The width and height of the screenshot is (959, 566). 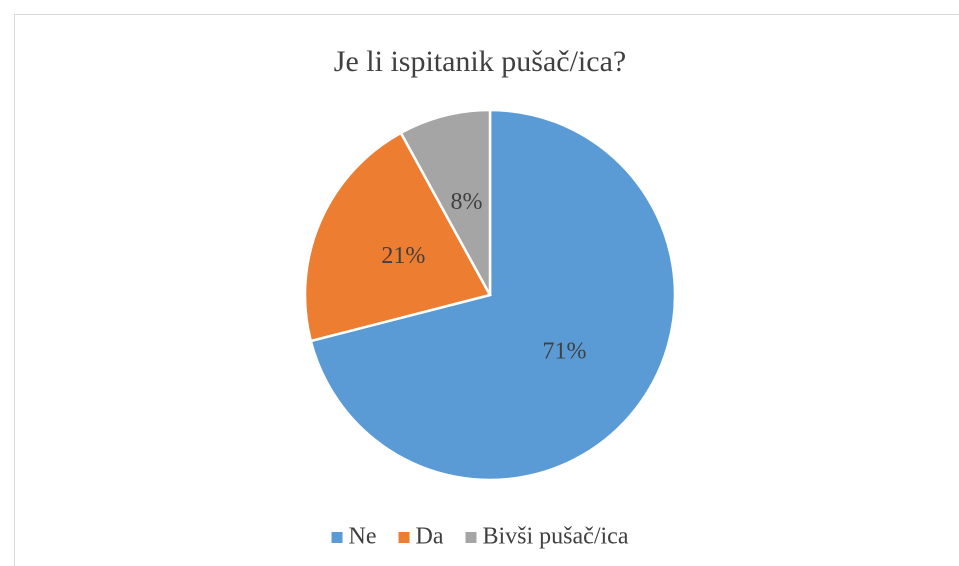 I want to click on data-label: 8%, so click(x=467, y=202).